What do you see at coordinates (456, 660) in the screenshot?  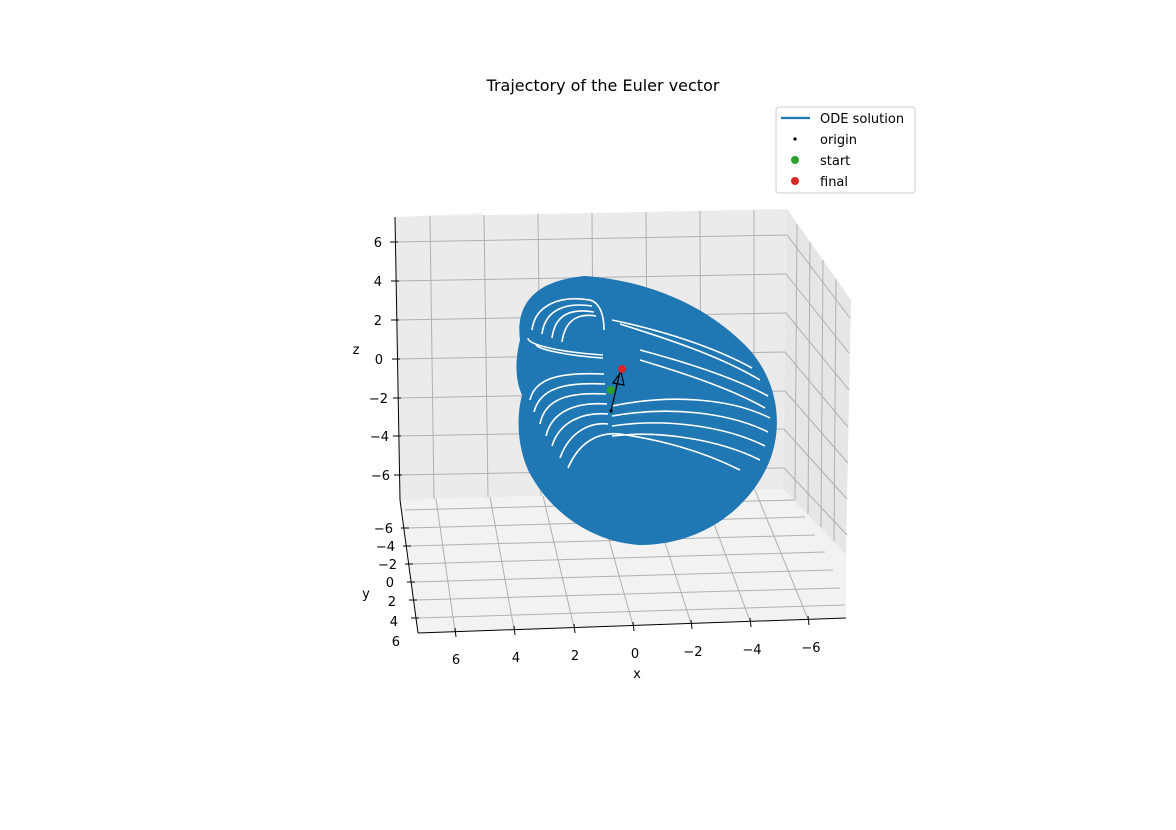 I see `x-tick-label: 6` at bounding box center [456, 660].